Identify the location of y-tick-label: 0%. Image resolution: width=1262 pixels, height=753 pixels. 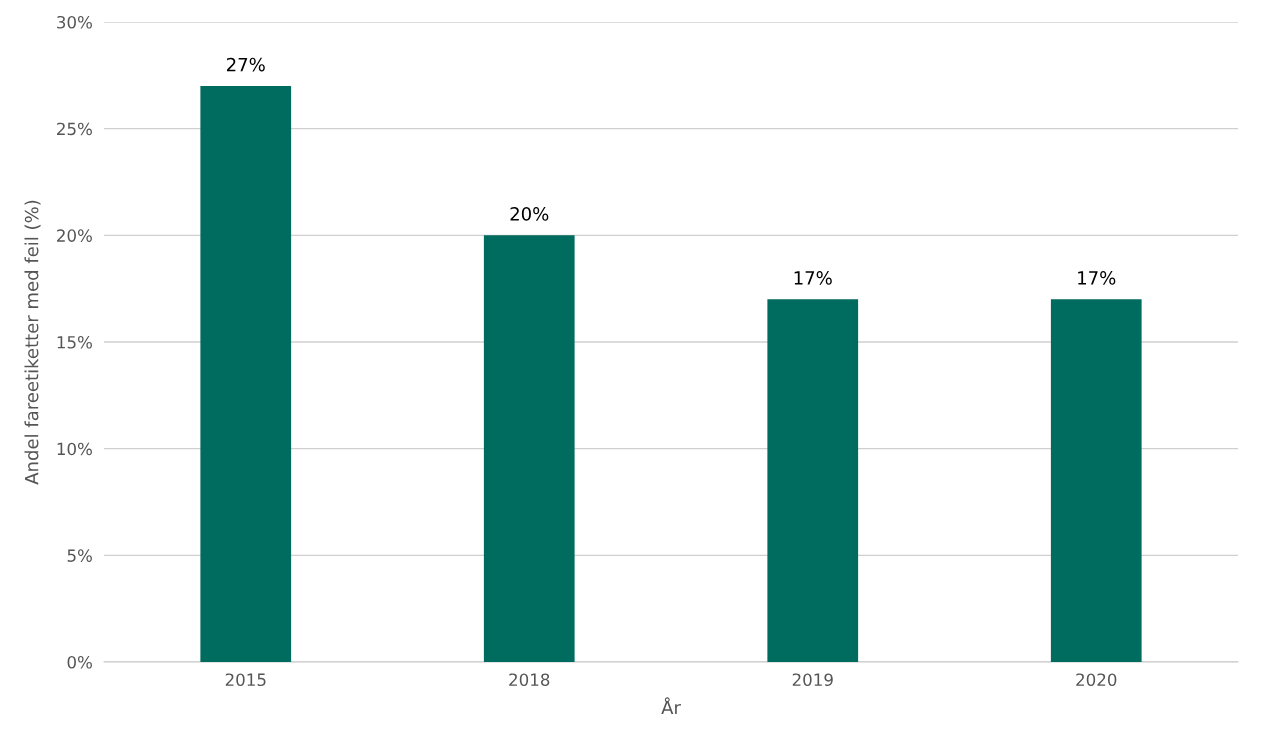
(79, 662).